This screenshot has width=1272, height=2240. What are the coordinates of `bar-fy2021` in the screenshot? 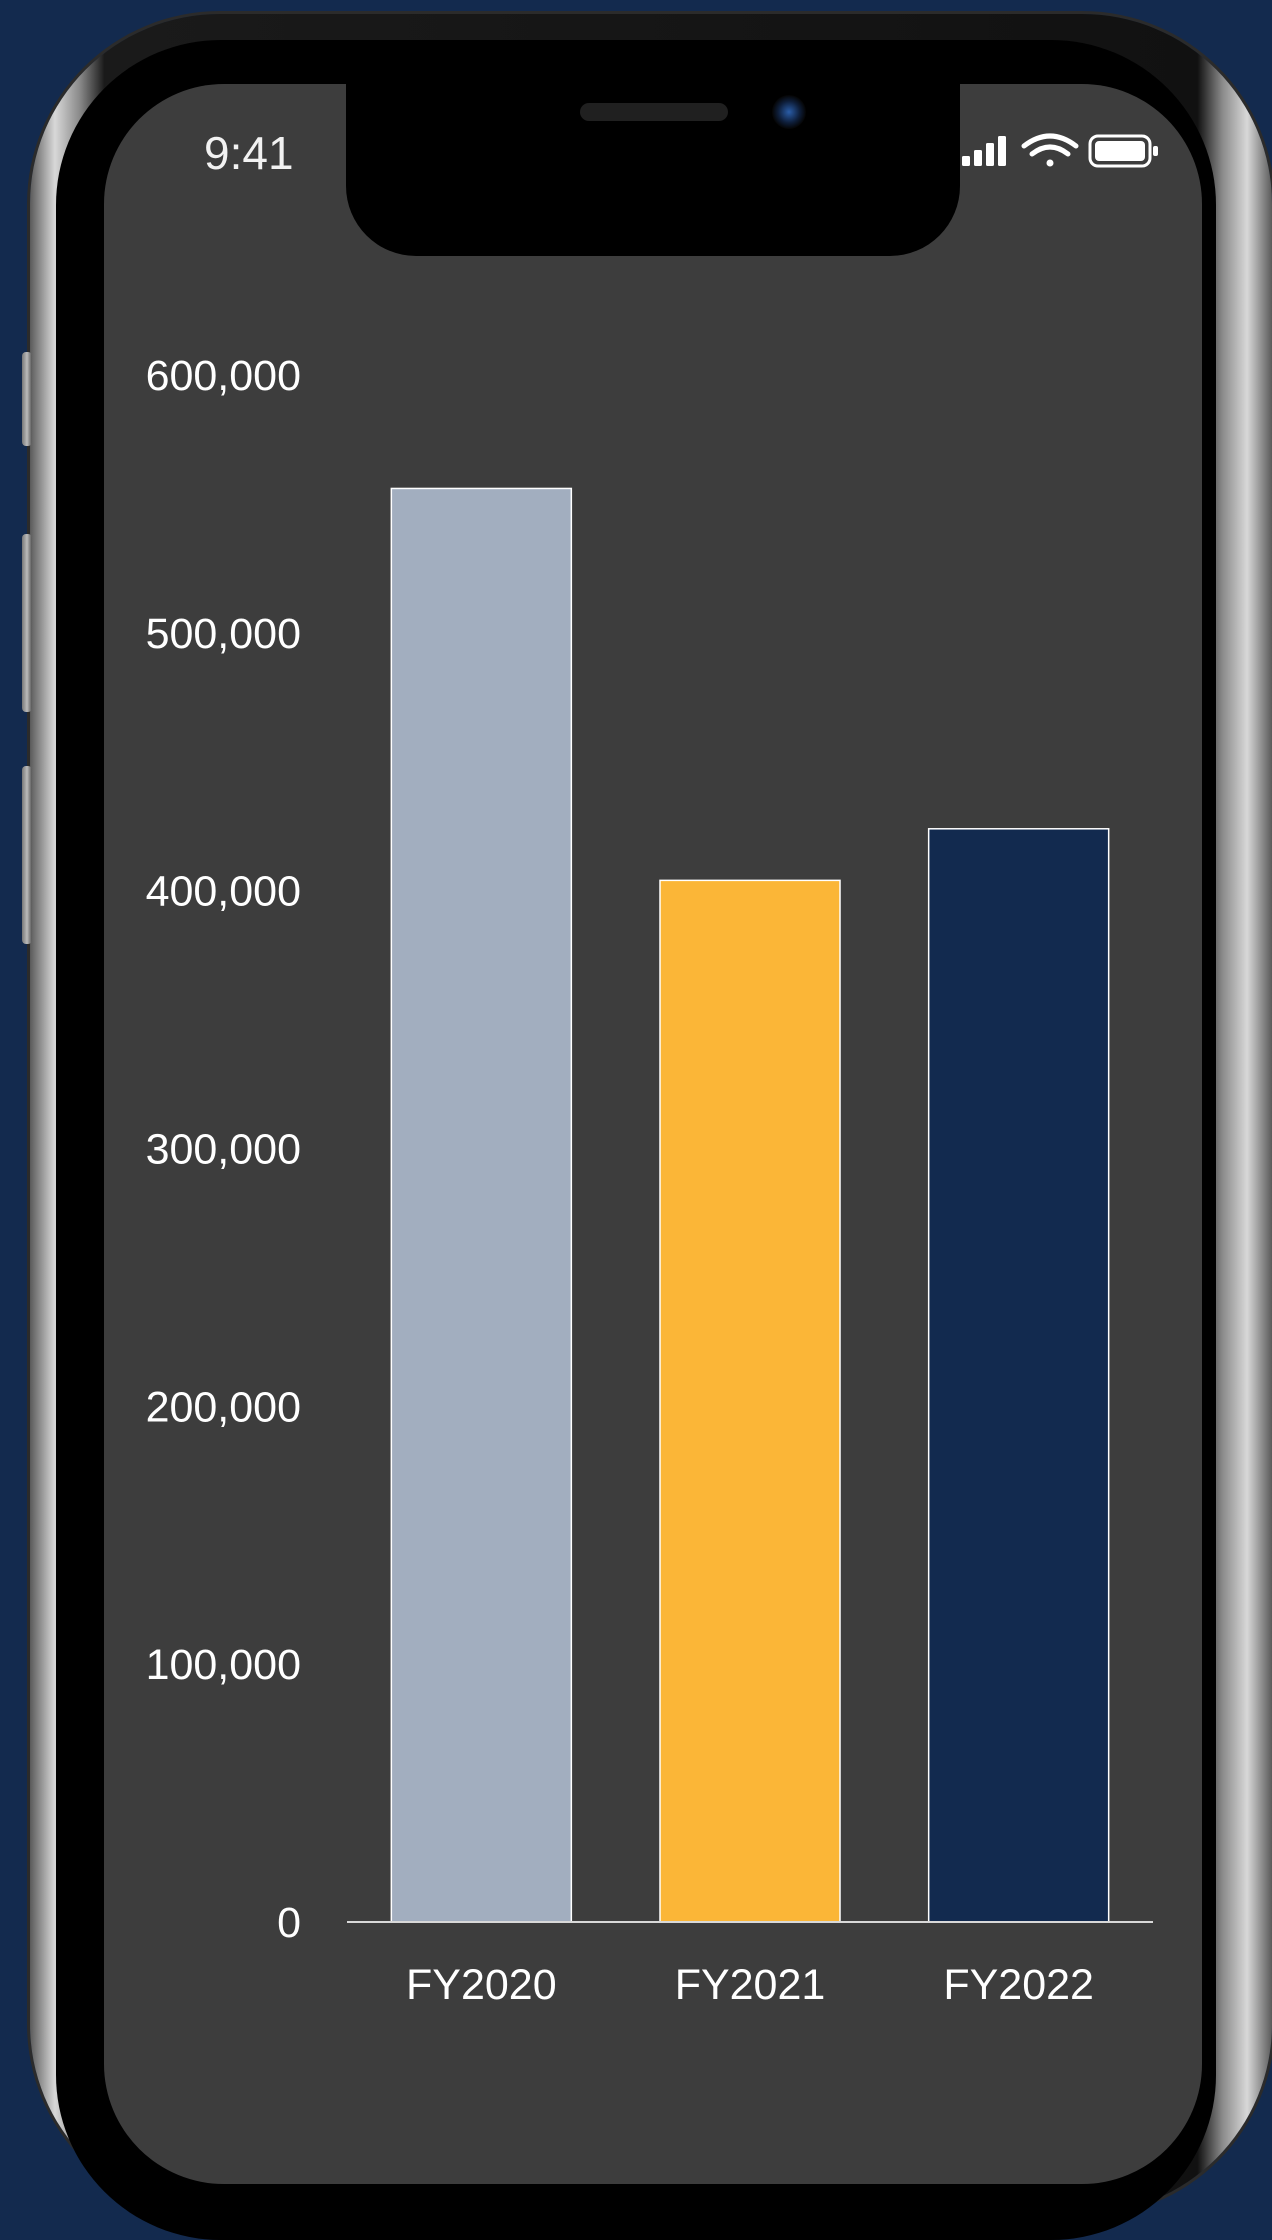 It's located at (750, 1401).